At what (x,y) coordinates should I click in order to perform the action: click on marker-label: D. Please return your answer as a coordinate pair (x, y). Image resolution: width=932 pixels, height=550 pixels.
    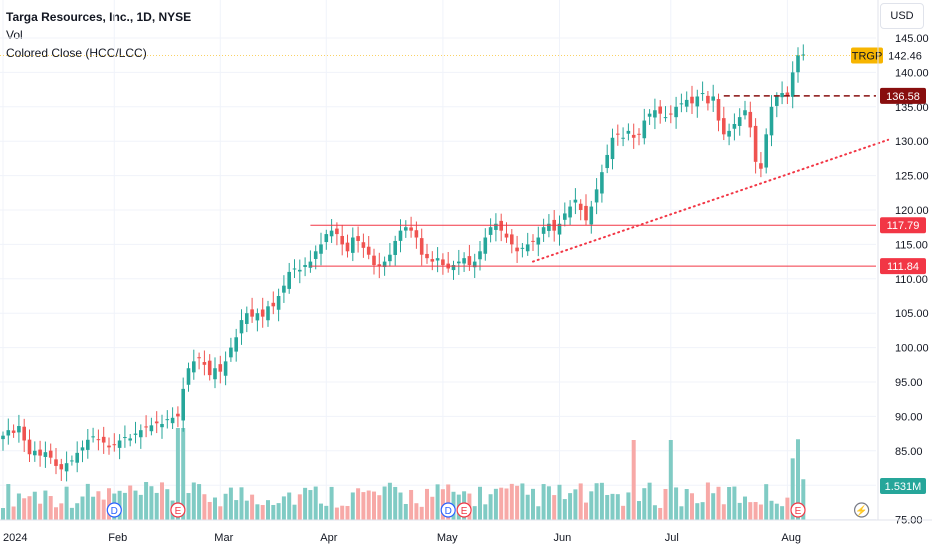
    Looking at the image, I should click on (448, 511).